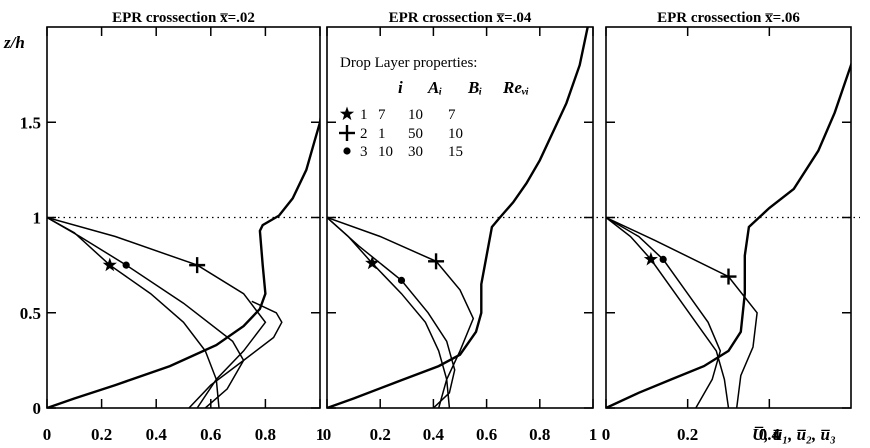 The image size is (870, 448). Describe the element at coordinates (460, 18) in the screenshot. I see `panel-title: EPR crossection x̅=.04` at that location.